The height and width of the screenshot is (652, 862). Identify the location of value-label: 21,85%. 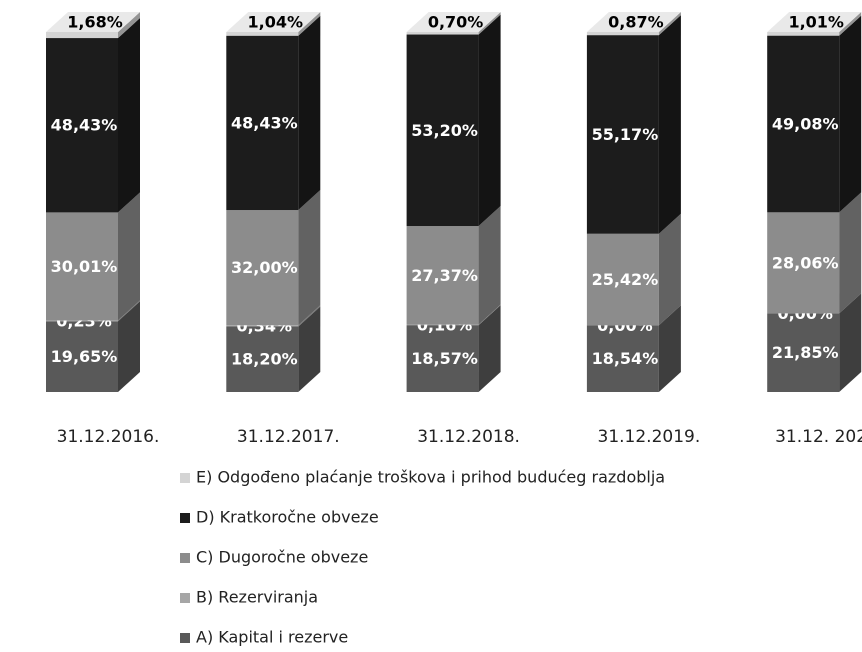
(805, 352).